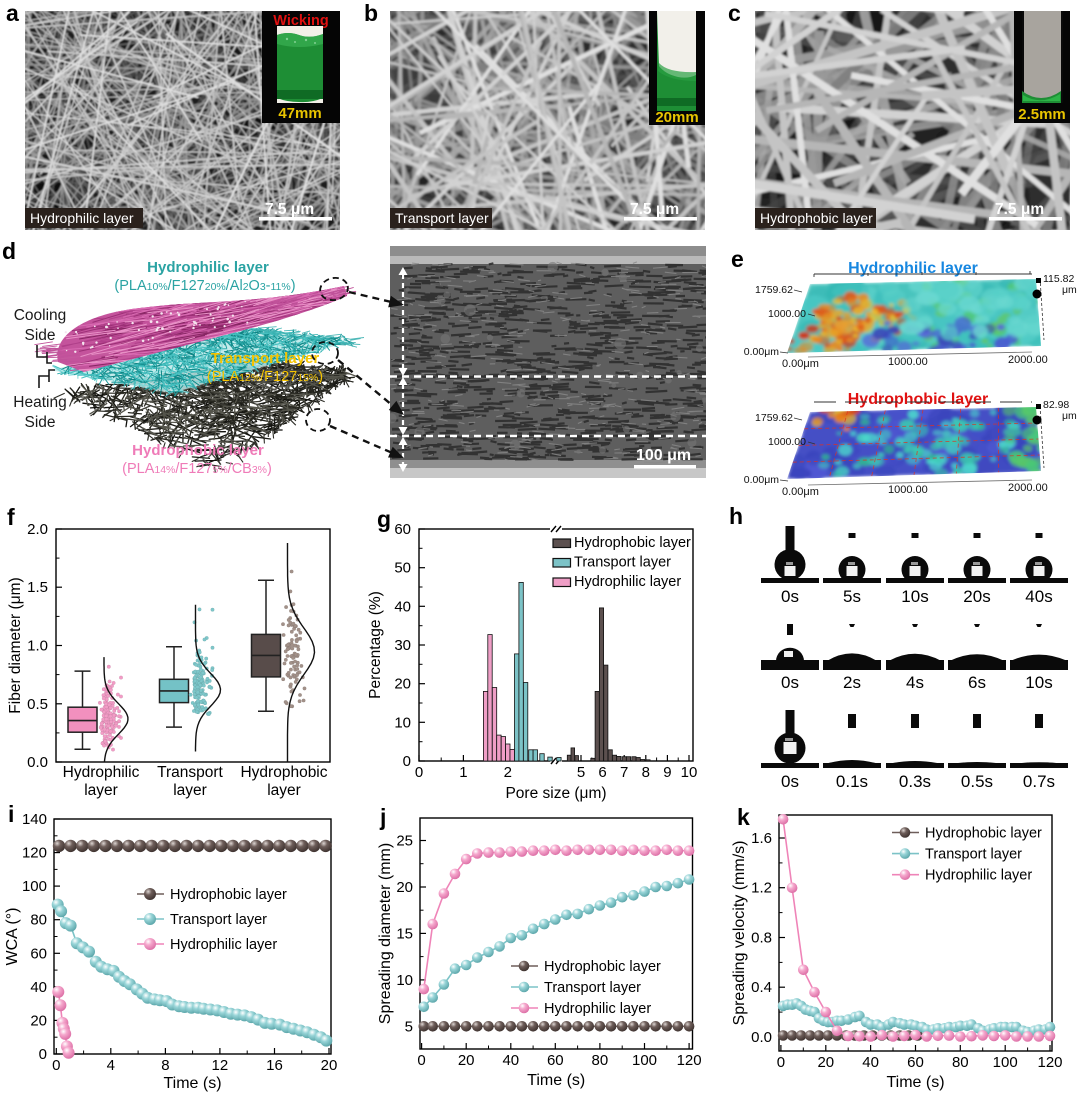 This screenshot has height=1094, width=1080. What do you see at coordinates (165, 1065) in the screenshot?
I see `svg-text: 8` at bounding box center [165, 1065].